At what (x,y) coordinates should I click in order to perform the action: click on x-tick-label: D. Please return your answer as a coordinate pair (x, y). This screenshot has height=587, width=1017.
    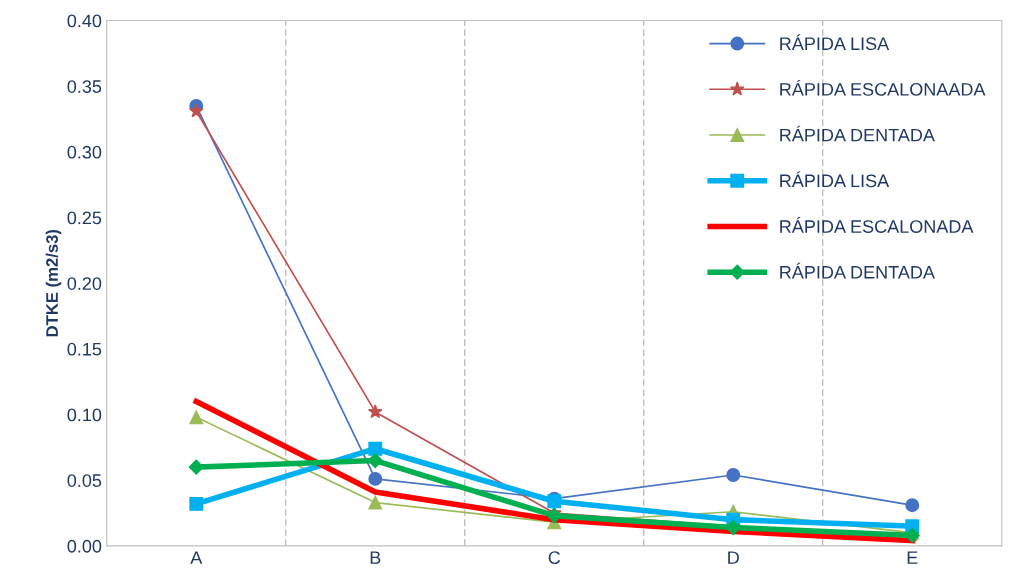
    Looking at the image, I should click on (733, 557).